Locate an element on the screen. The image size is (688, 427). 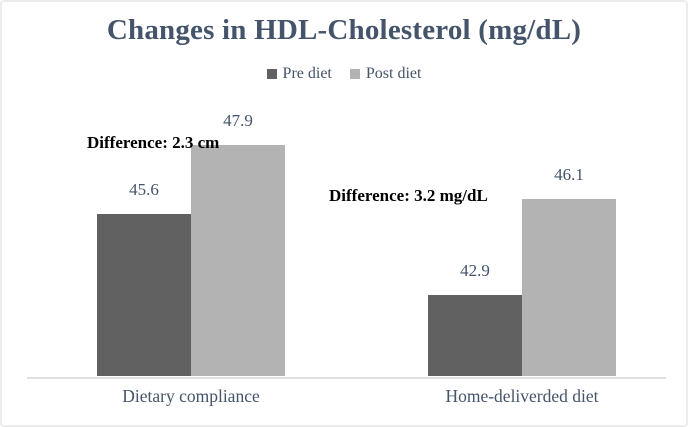
difference-annotation-2: Difference: 3.2 mg/dL is located at coordinates (408, 195).